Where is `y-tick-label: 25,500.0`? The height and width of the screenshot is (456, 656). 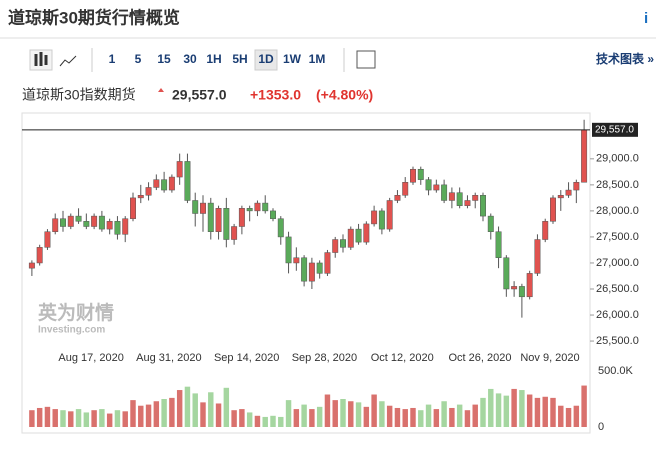
y-tick-label: 25,500.0 is located at coordinates (617, 341).